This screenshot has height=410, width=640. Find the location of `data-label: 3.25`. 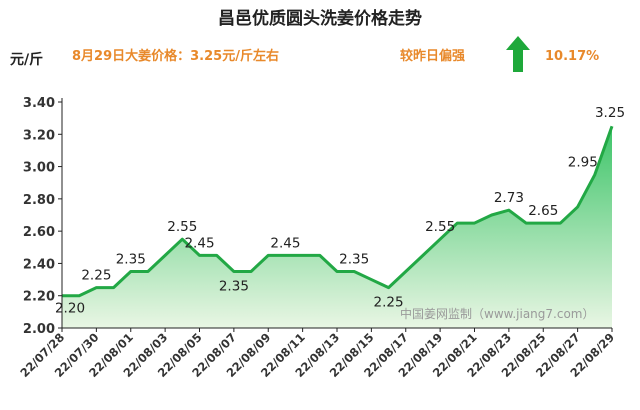

data-label: 3.25 is located at coordinates (610, 113).